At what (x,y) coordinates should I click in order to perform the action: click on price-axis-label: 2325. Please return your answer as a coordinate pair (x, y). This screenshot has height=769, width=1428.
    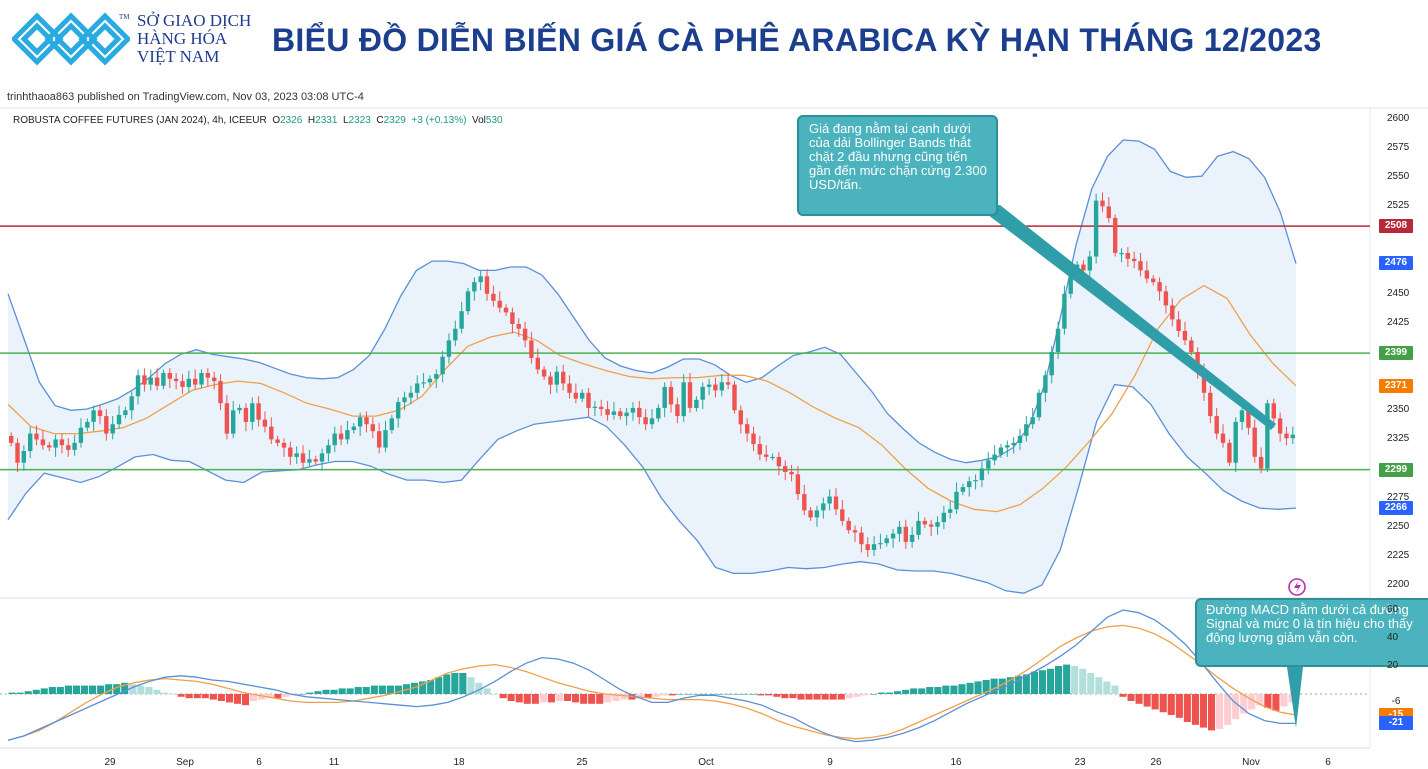
    Looking at the image, I should click on (1398, 439).